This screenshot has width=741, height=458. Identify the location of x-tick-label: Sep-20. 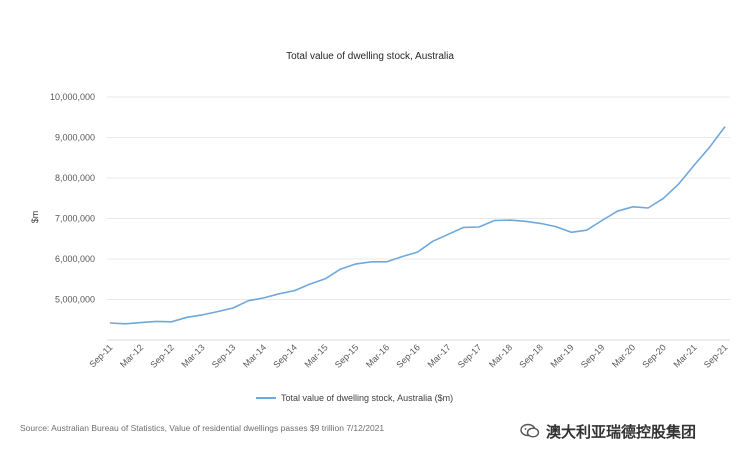
(654, 356).